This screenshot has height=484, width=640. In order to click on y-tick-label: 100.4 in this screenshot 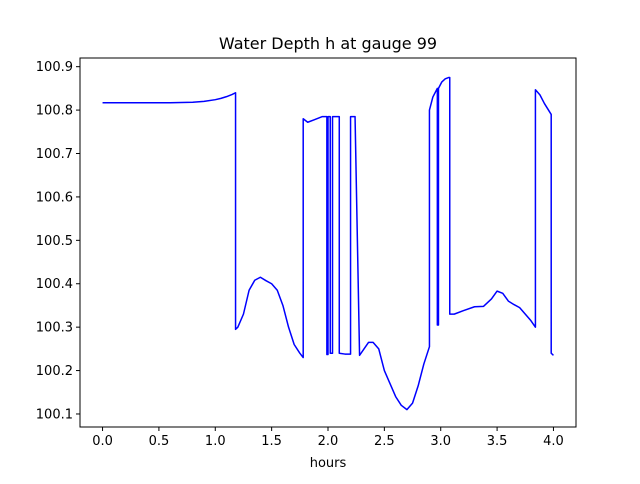, I will do `click(54, 284)`.